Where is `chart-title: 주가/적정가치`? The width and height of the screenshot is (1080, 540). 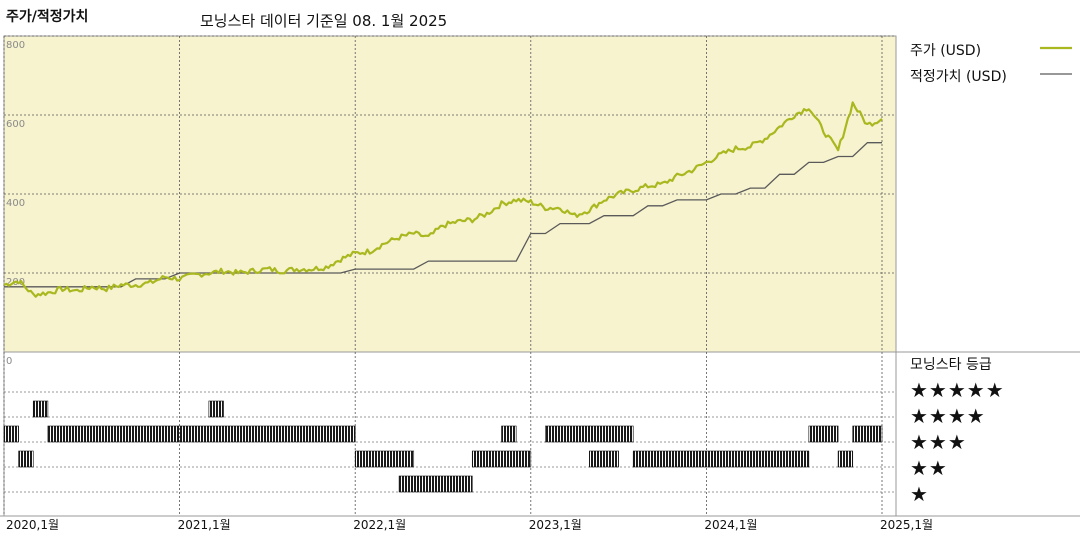
chart-title: 주가/적정가치 is located at coordinates (47, 17).